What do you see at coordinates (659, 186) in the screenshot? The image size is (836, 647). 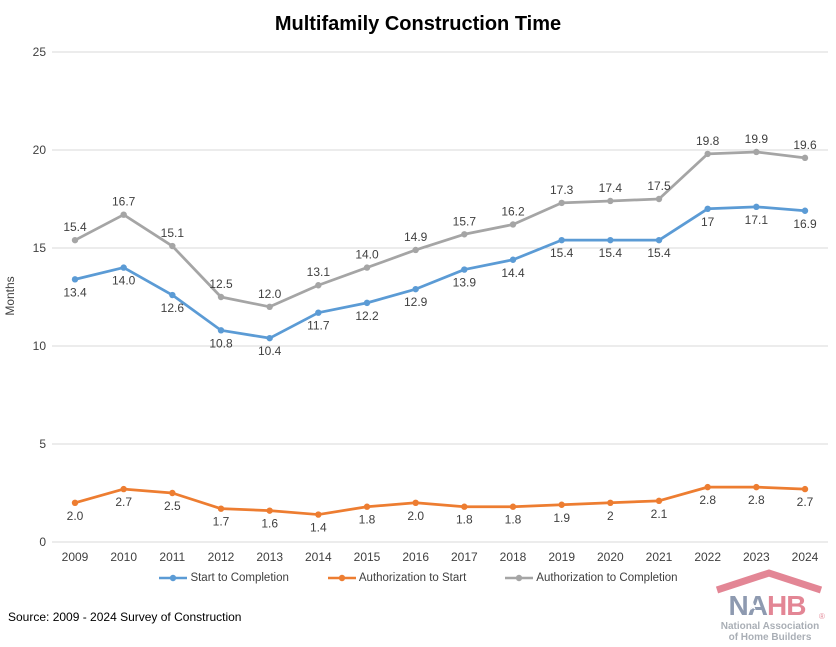 I see `data-label: 17.5` at bounding box center [659, 186].